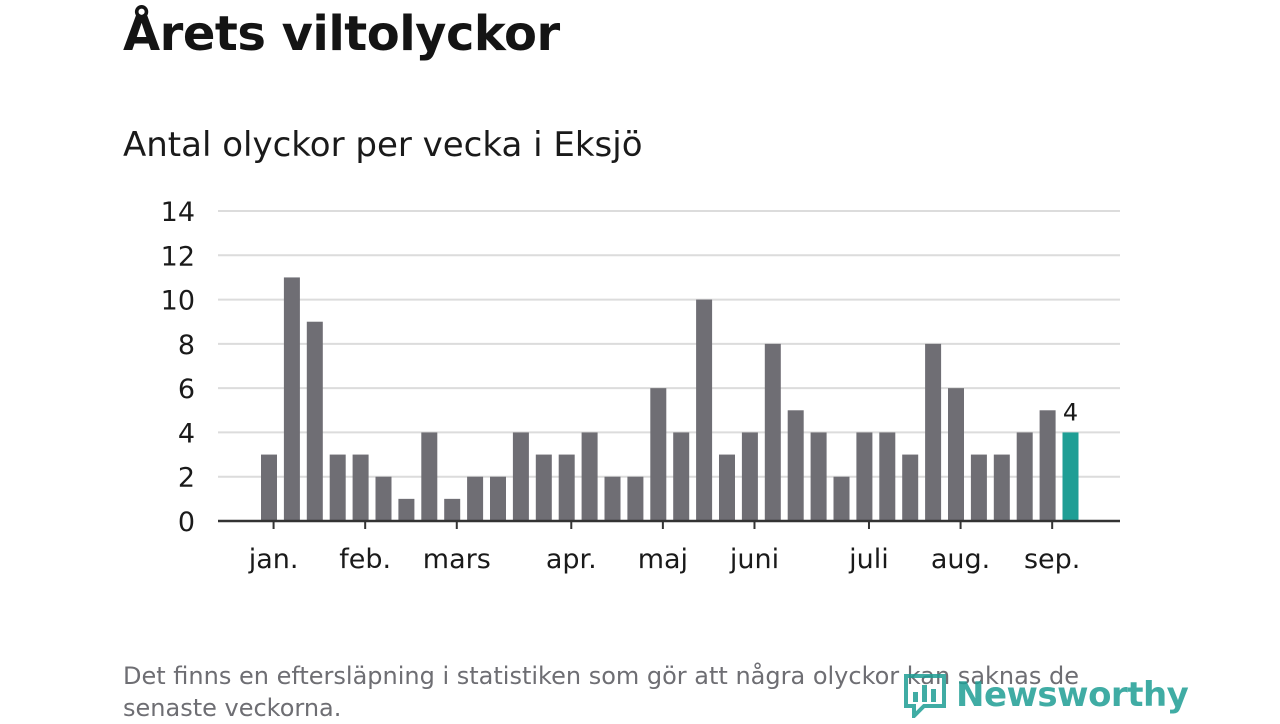 The width and height of the screenshot is (1280, 724). I want to click on y-tick-label: 2, so click(186, 478).